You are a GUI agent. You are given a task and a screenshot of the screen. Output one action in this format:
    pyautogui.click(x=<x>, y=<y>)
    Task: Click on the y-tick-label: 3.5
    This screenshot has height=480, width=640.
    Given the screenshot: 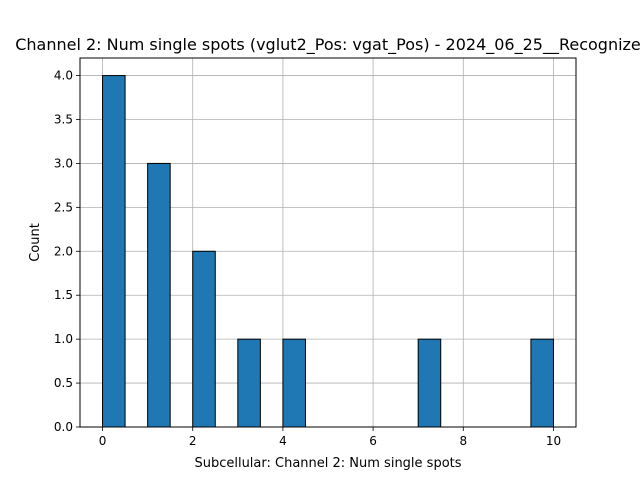 What is the action you would take?
    pyautogui.click(x=63, y=120)
    